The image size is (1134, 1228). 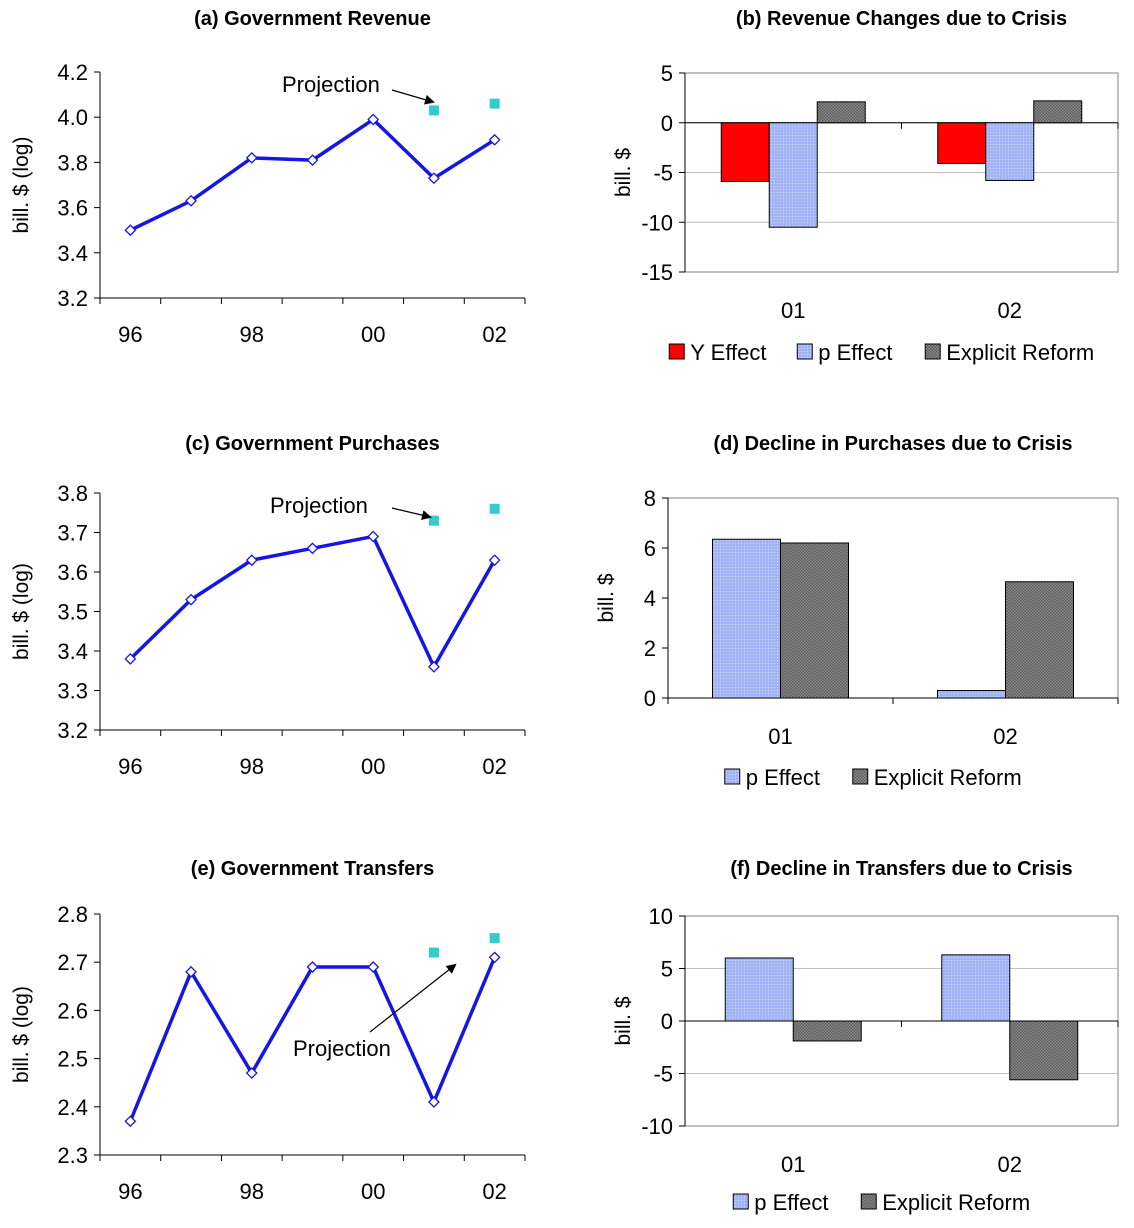 I want to click on y-tick-label: 3.3, so click(x=72, y=691).